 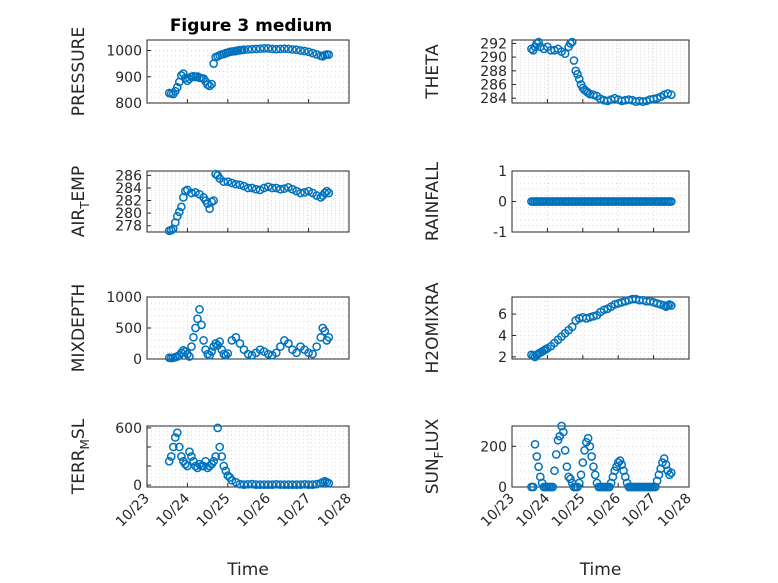 What do you see at coordinates (209, 71) in the screenshot?
I see `subplot-1: 800 900 1000 PRESSURE` at bounding box center [209, 71].